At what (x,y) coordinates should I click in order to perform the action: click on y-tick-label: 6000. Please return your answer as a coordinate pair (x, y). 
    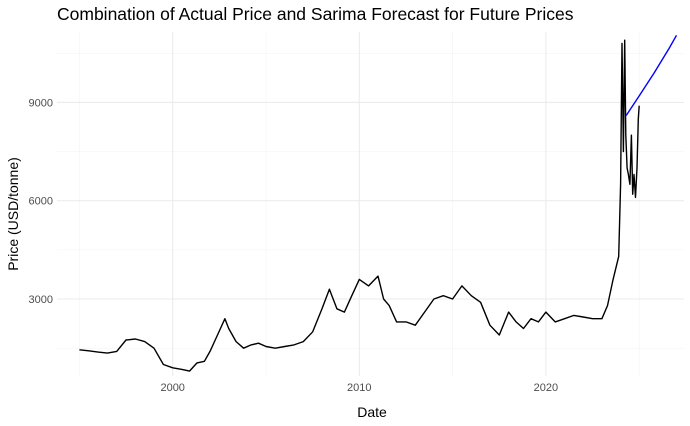
    Looking at the image, I should click on (41, 202).